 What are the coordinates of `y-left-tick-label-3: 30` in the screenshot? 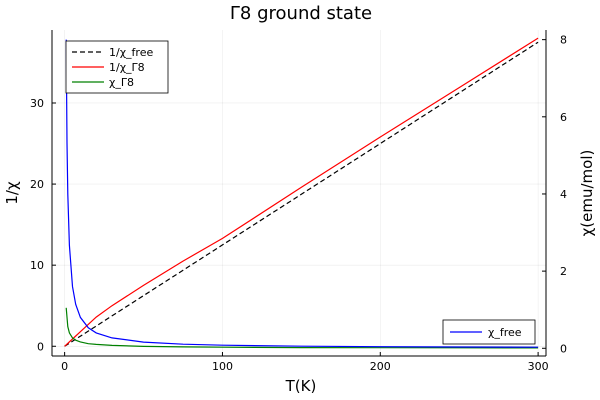 It's located at (37, 103).